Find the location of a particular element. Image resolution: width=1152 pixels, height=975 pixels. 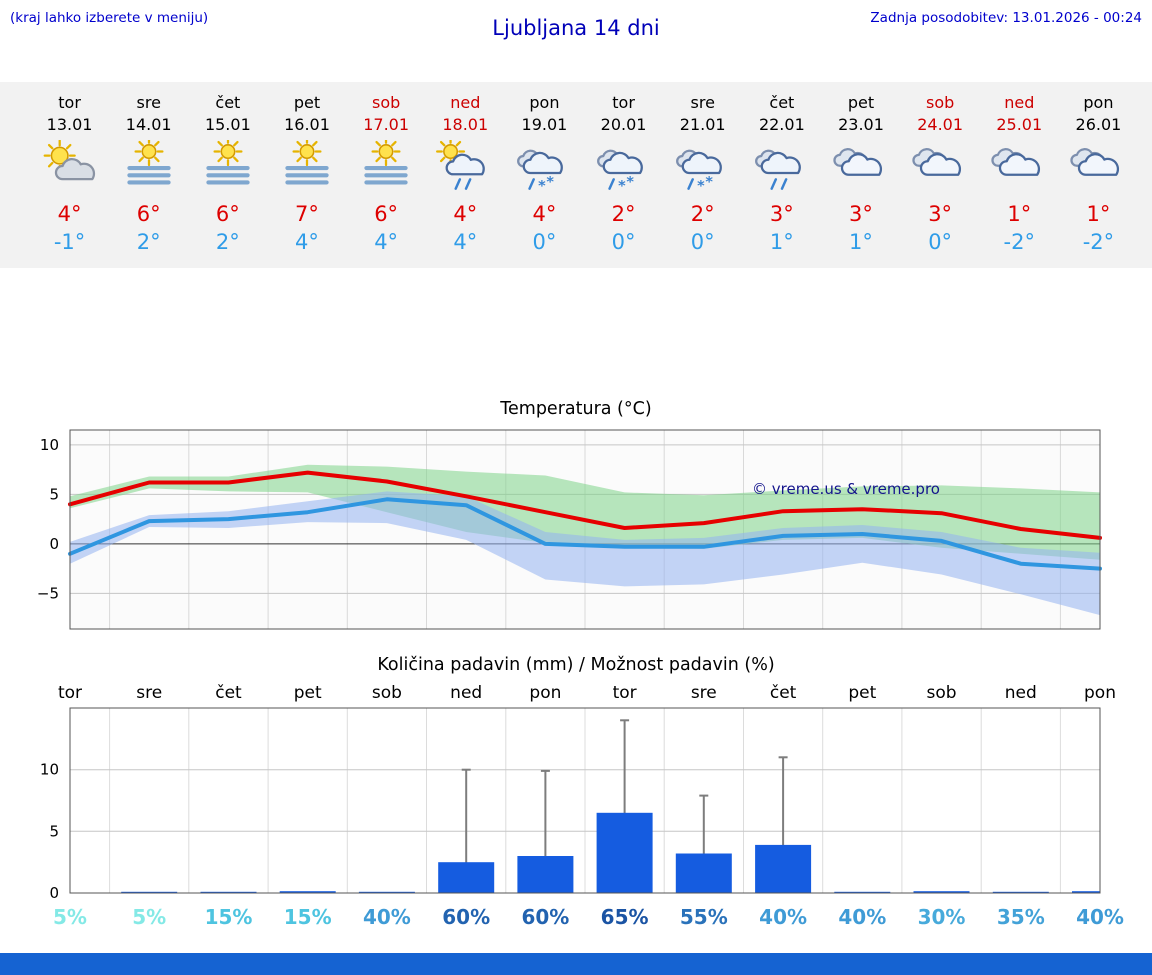

day-column: pon 26.01 1° -2° is located at coordinates (1098, 173).